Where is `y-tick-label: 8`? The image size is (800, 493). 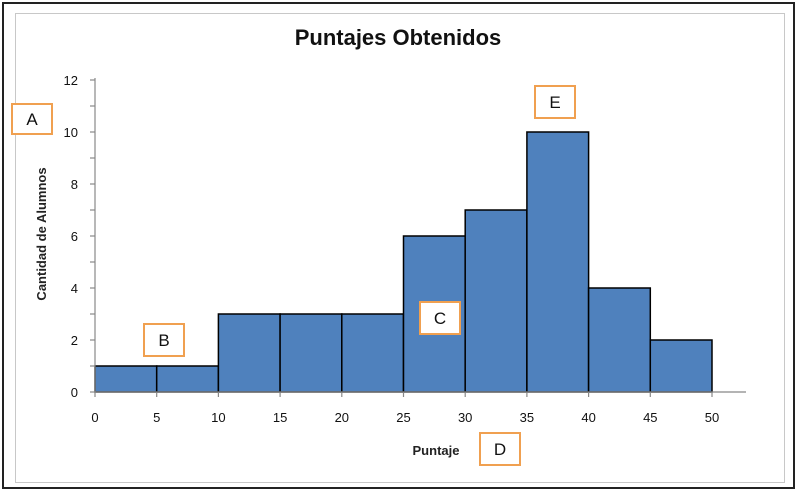
y-tick-label: 8 is located at coordinates (74, 184).